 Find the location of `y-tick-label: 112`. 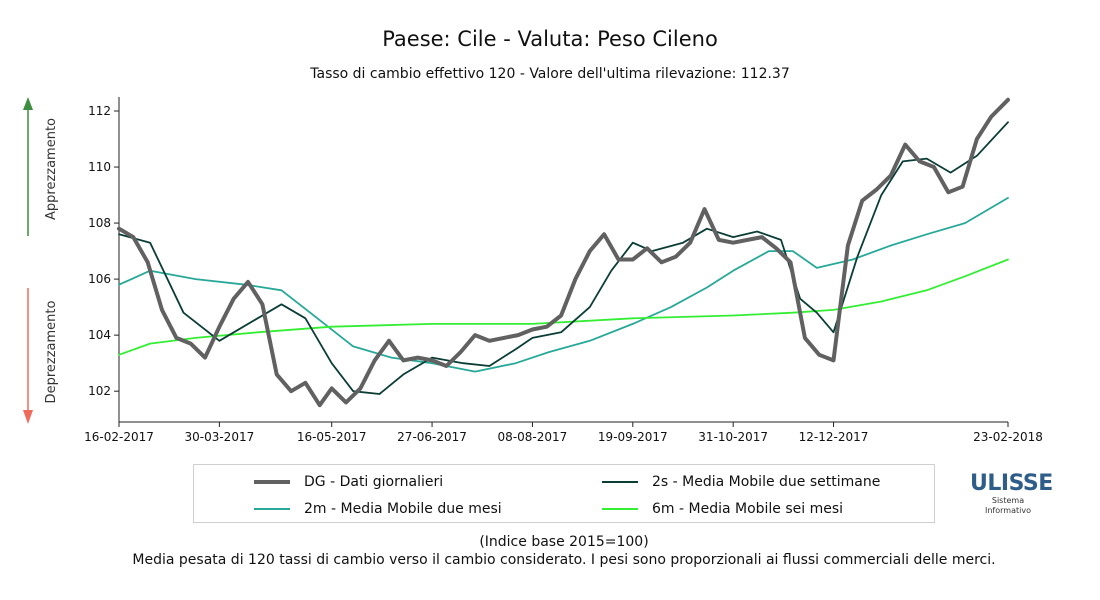

y-tick-label: 112 is located at coordinates (99, 111).